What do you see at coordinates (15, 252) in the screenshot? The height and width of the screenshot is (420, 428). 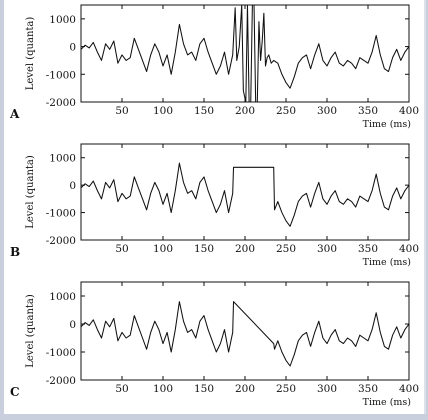 I see `panel-letter: B` at bounding box center [15, 252].